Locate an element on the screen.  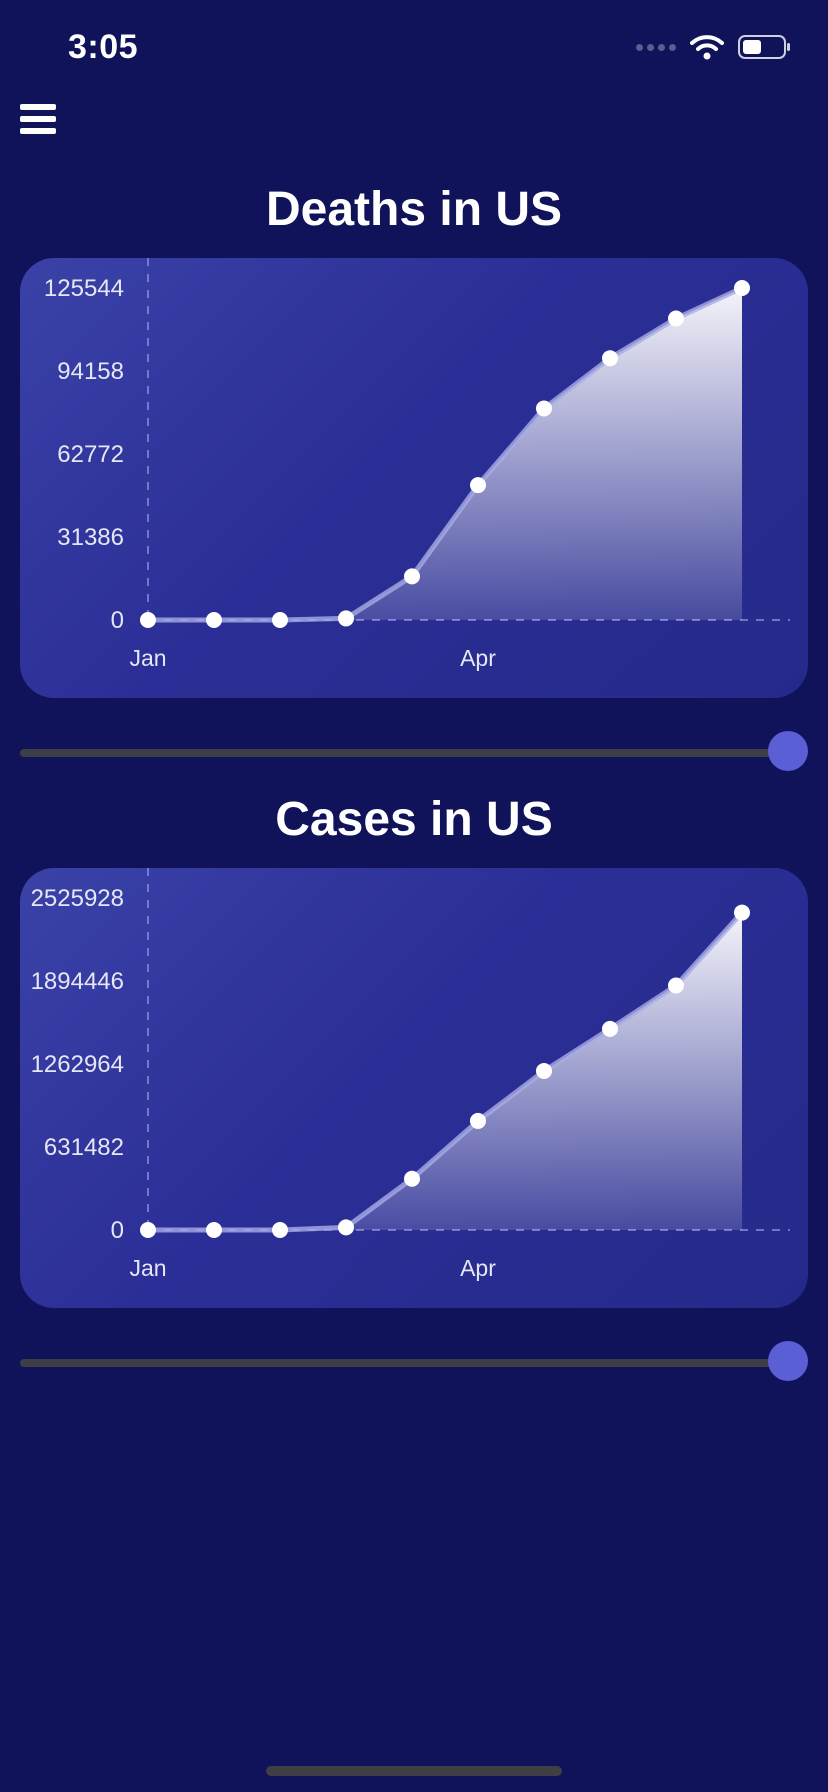
status-time: 3:05 is located at coordinates (103, 47).